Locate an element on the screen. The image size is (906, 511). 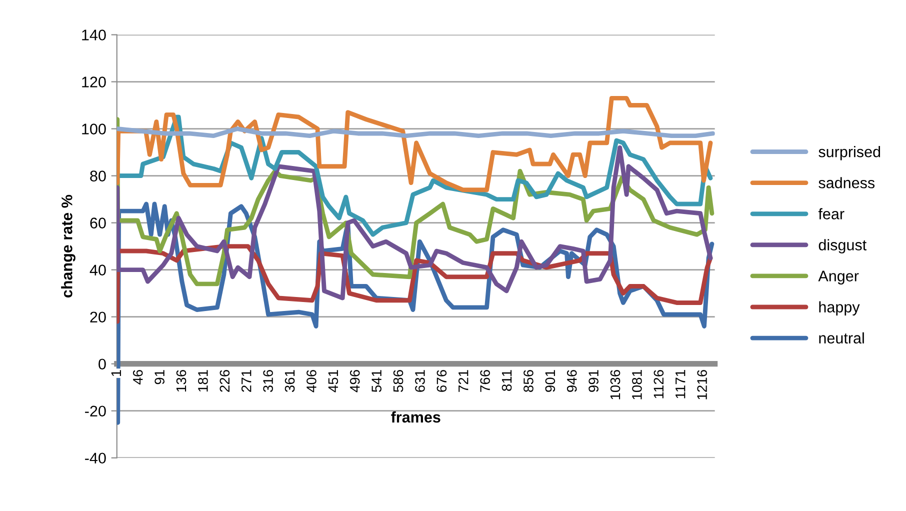
x-tick-label: 631 is located at coordinates (420, 381).